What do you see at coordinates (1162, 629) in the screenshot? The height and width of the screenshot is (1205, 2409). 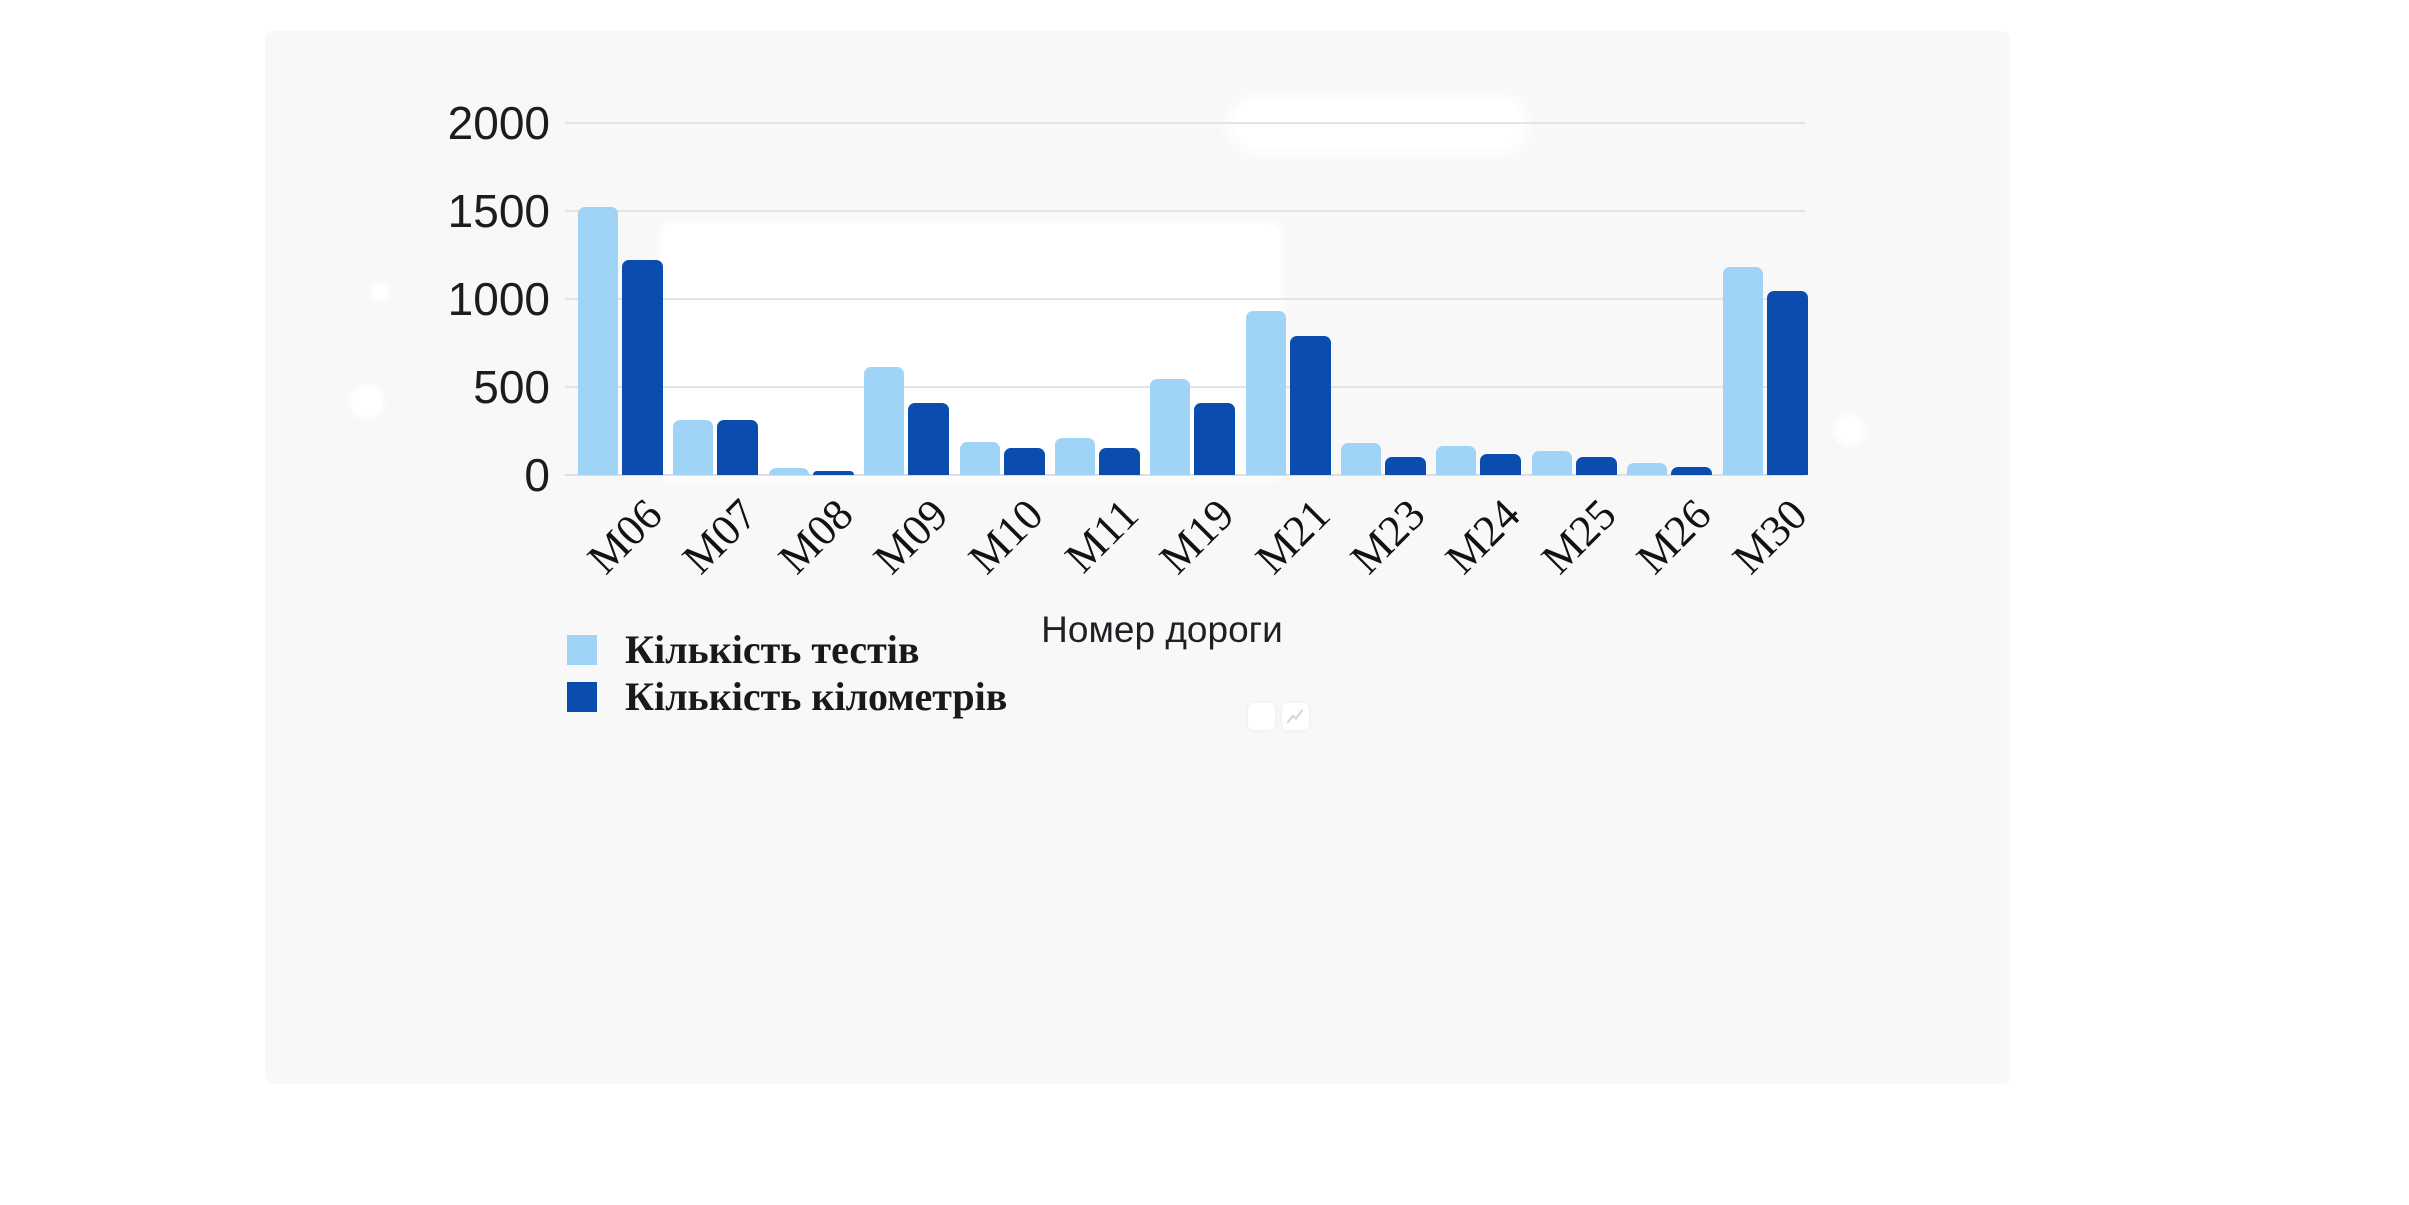 I see `x-axis-title: Номер дороги` at bounding box center [1162, 629].